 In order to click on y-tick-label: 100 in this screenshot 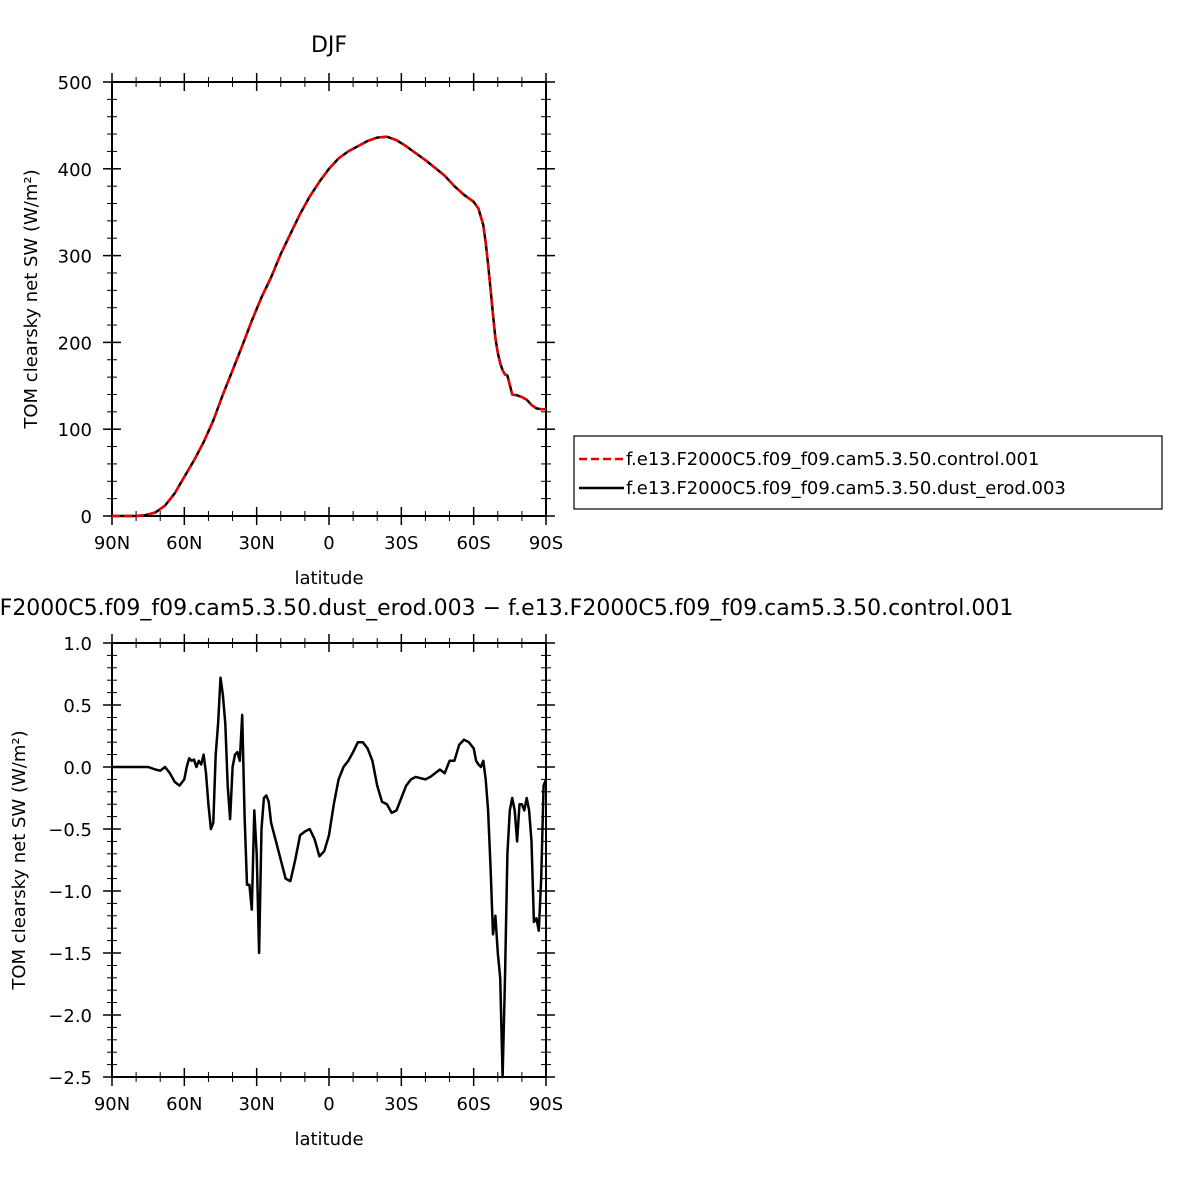, I will do `click(75, 430)`.